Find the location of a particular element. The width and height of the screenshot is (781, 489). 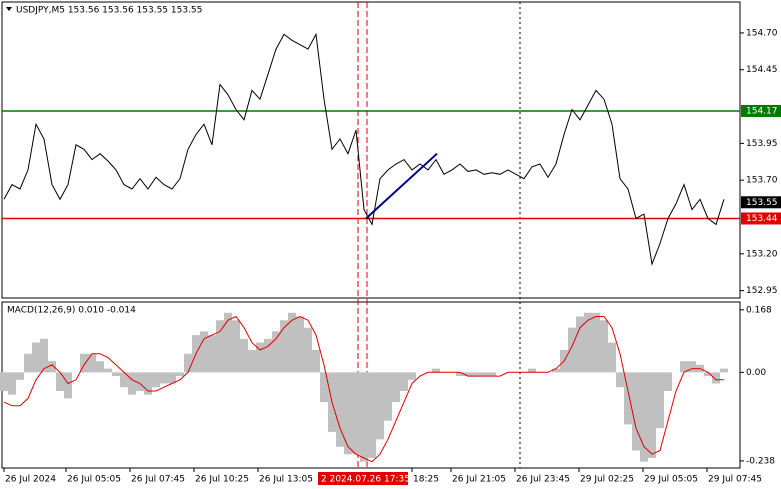

y-tick-label: -0.238 is located at coordinates (760, 461).